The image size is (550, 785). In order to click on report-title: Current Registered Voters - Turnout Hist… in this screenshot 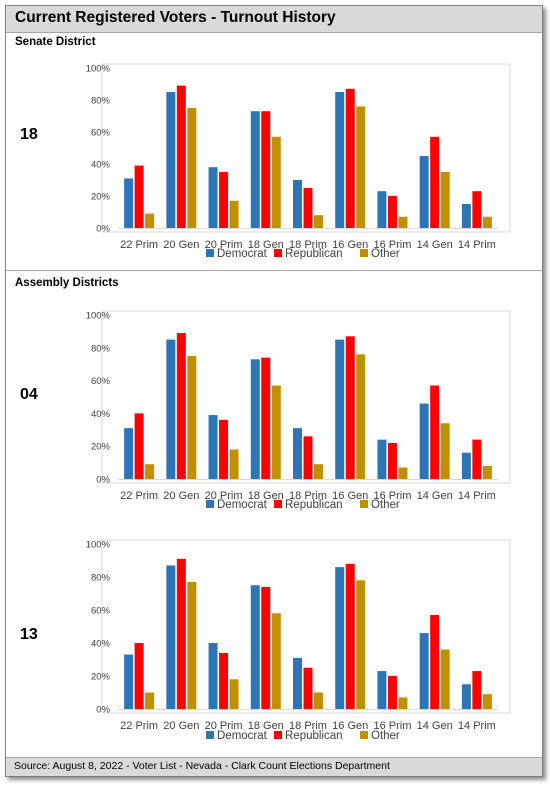, I will do `click(175, 17)`.